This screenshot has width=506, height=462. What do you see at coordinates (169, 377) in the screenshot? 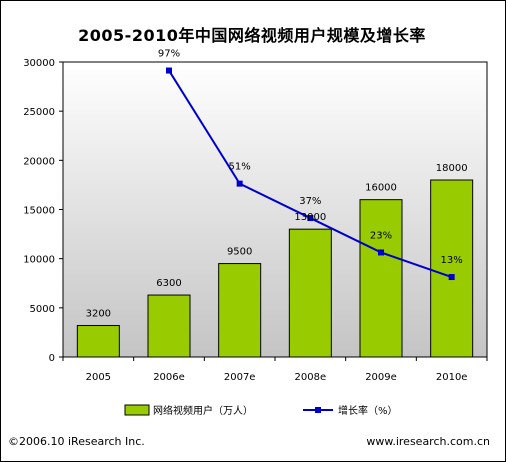
I see `x-tick-label: 2006e` at bounding box center [169, 377].